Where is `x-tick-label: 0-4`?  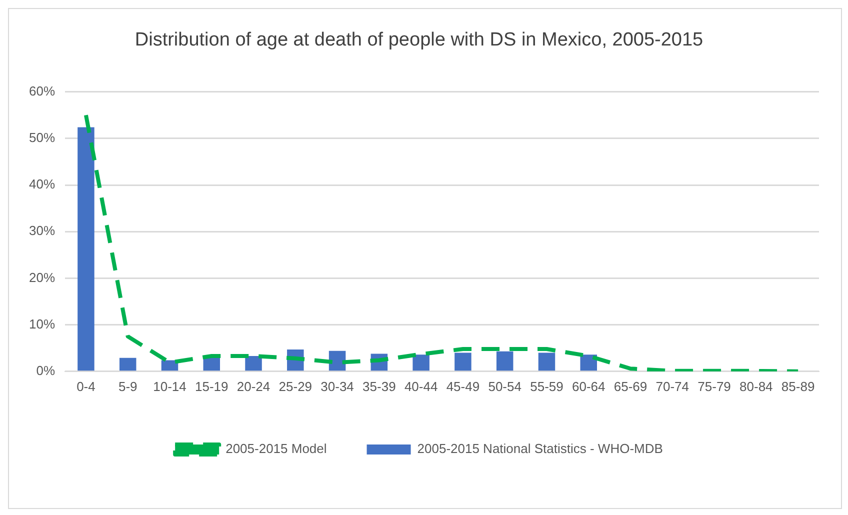 x-tick-label: 0-4 is located at coordinates (86, 386).